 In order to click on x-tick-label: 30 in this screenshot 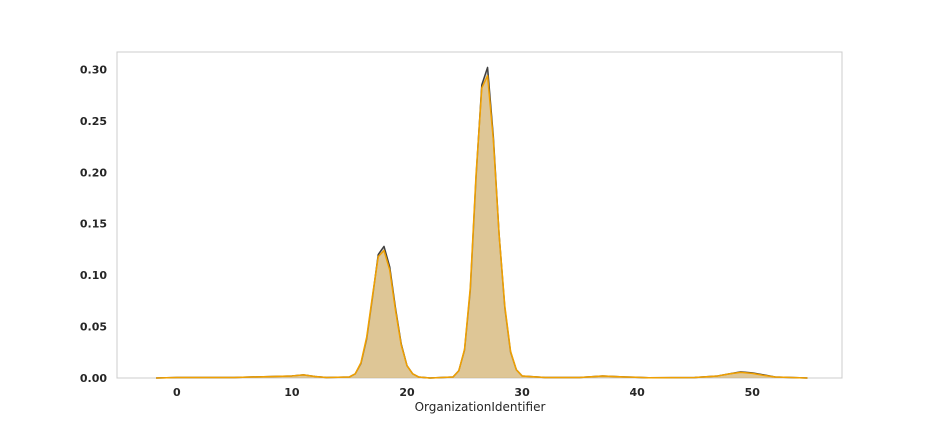, I will do `click(522, 392)`.